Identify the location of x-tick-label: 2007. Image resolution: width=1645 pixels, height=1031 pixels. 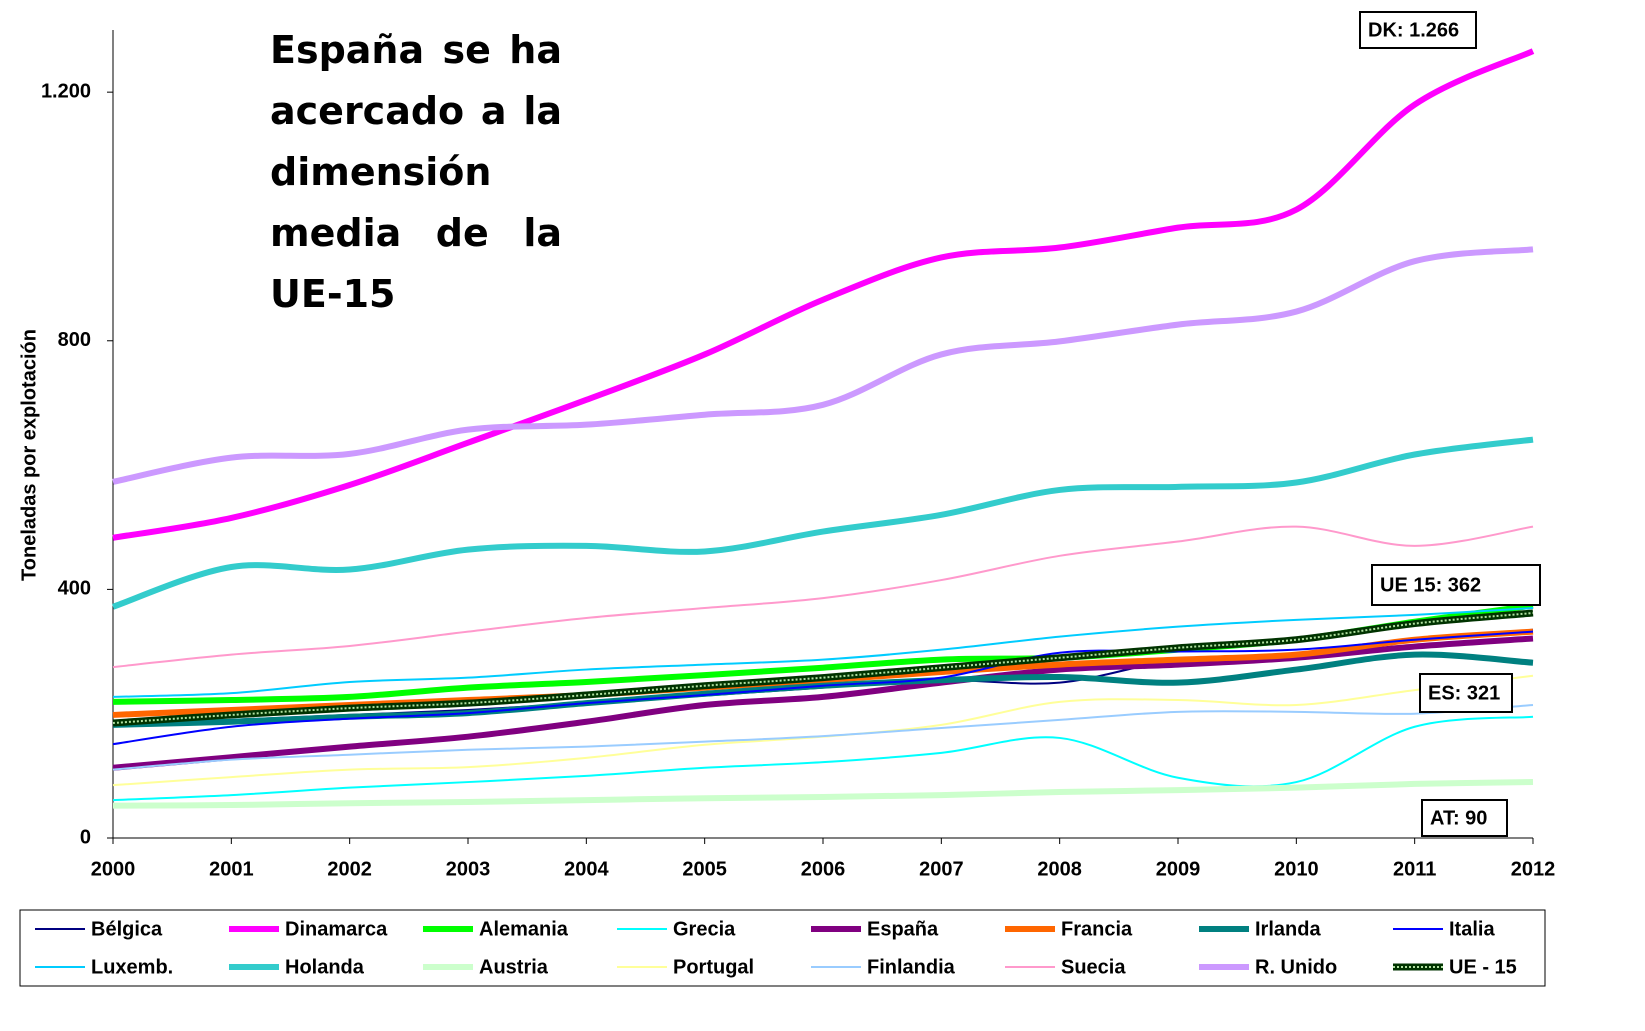
(941, 869).